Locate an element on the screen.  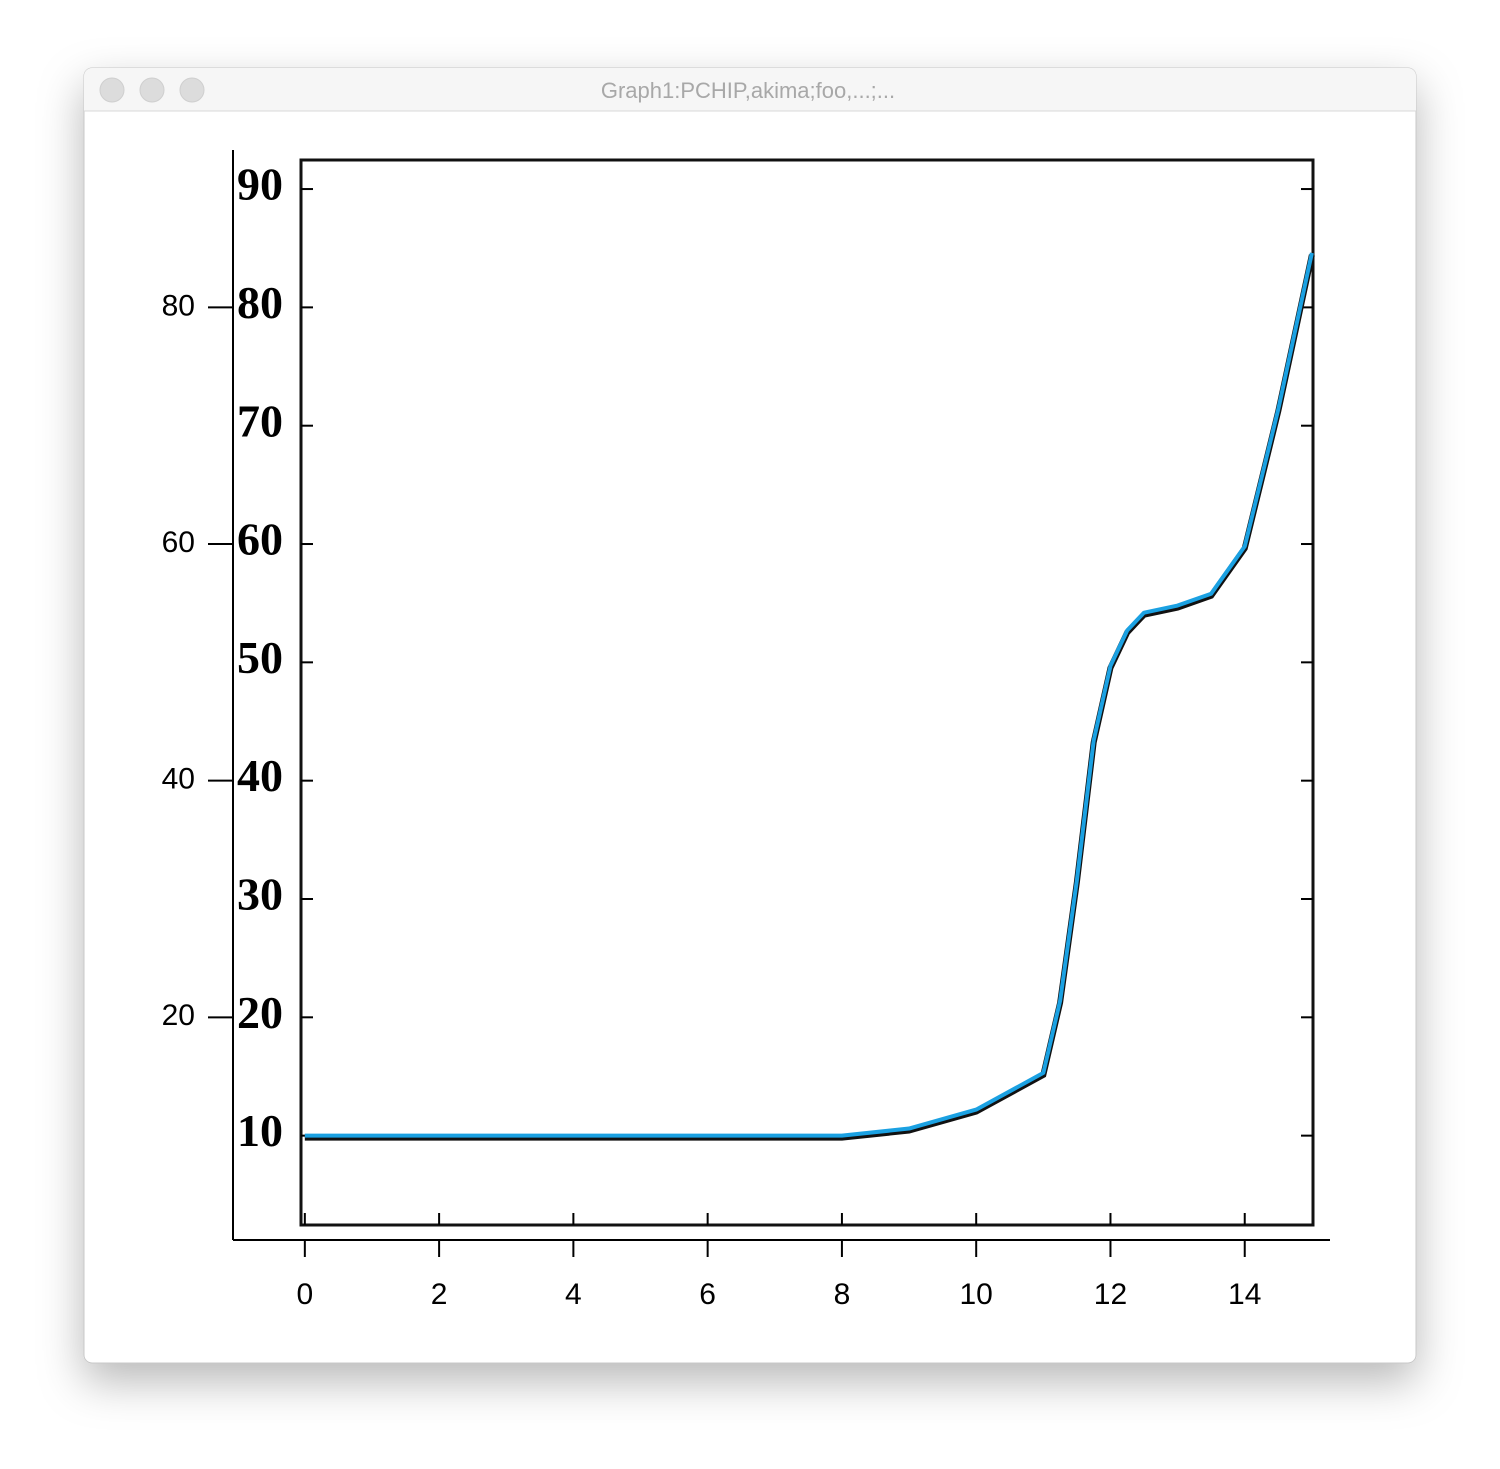
zoom-button is located at coordinates (192, 90).